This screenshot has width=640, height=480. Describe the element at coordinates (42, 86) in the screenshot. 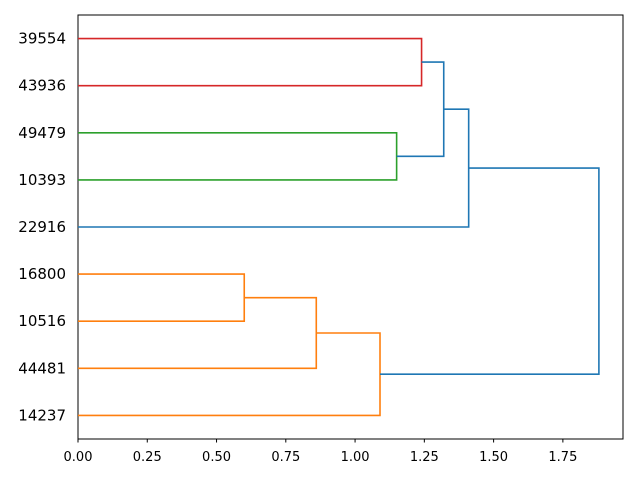

I see `leaf-label: 43936` at that location.